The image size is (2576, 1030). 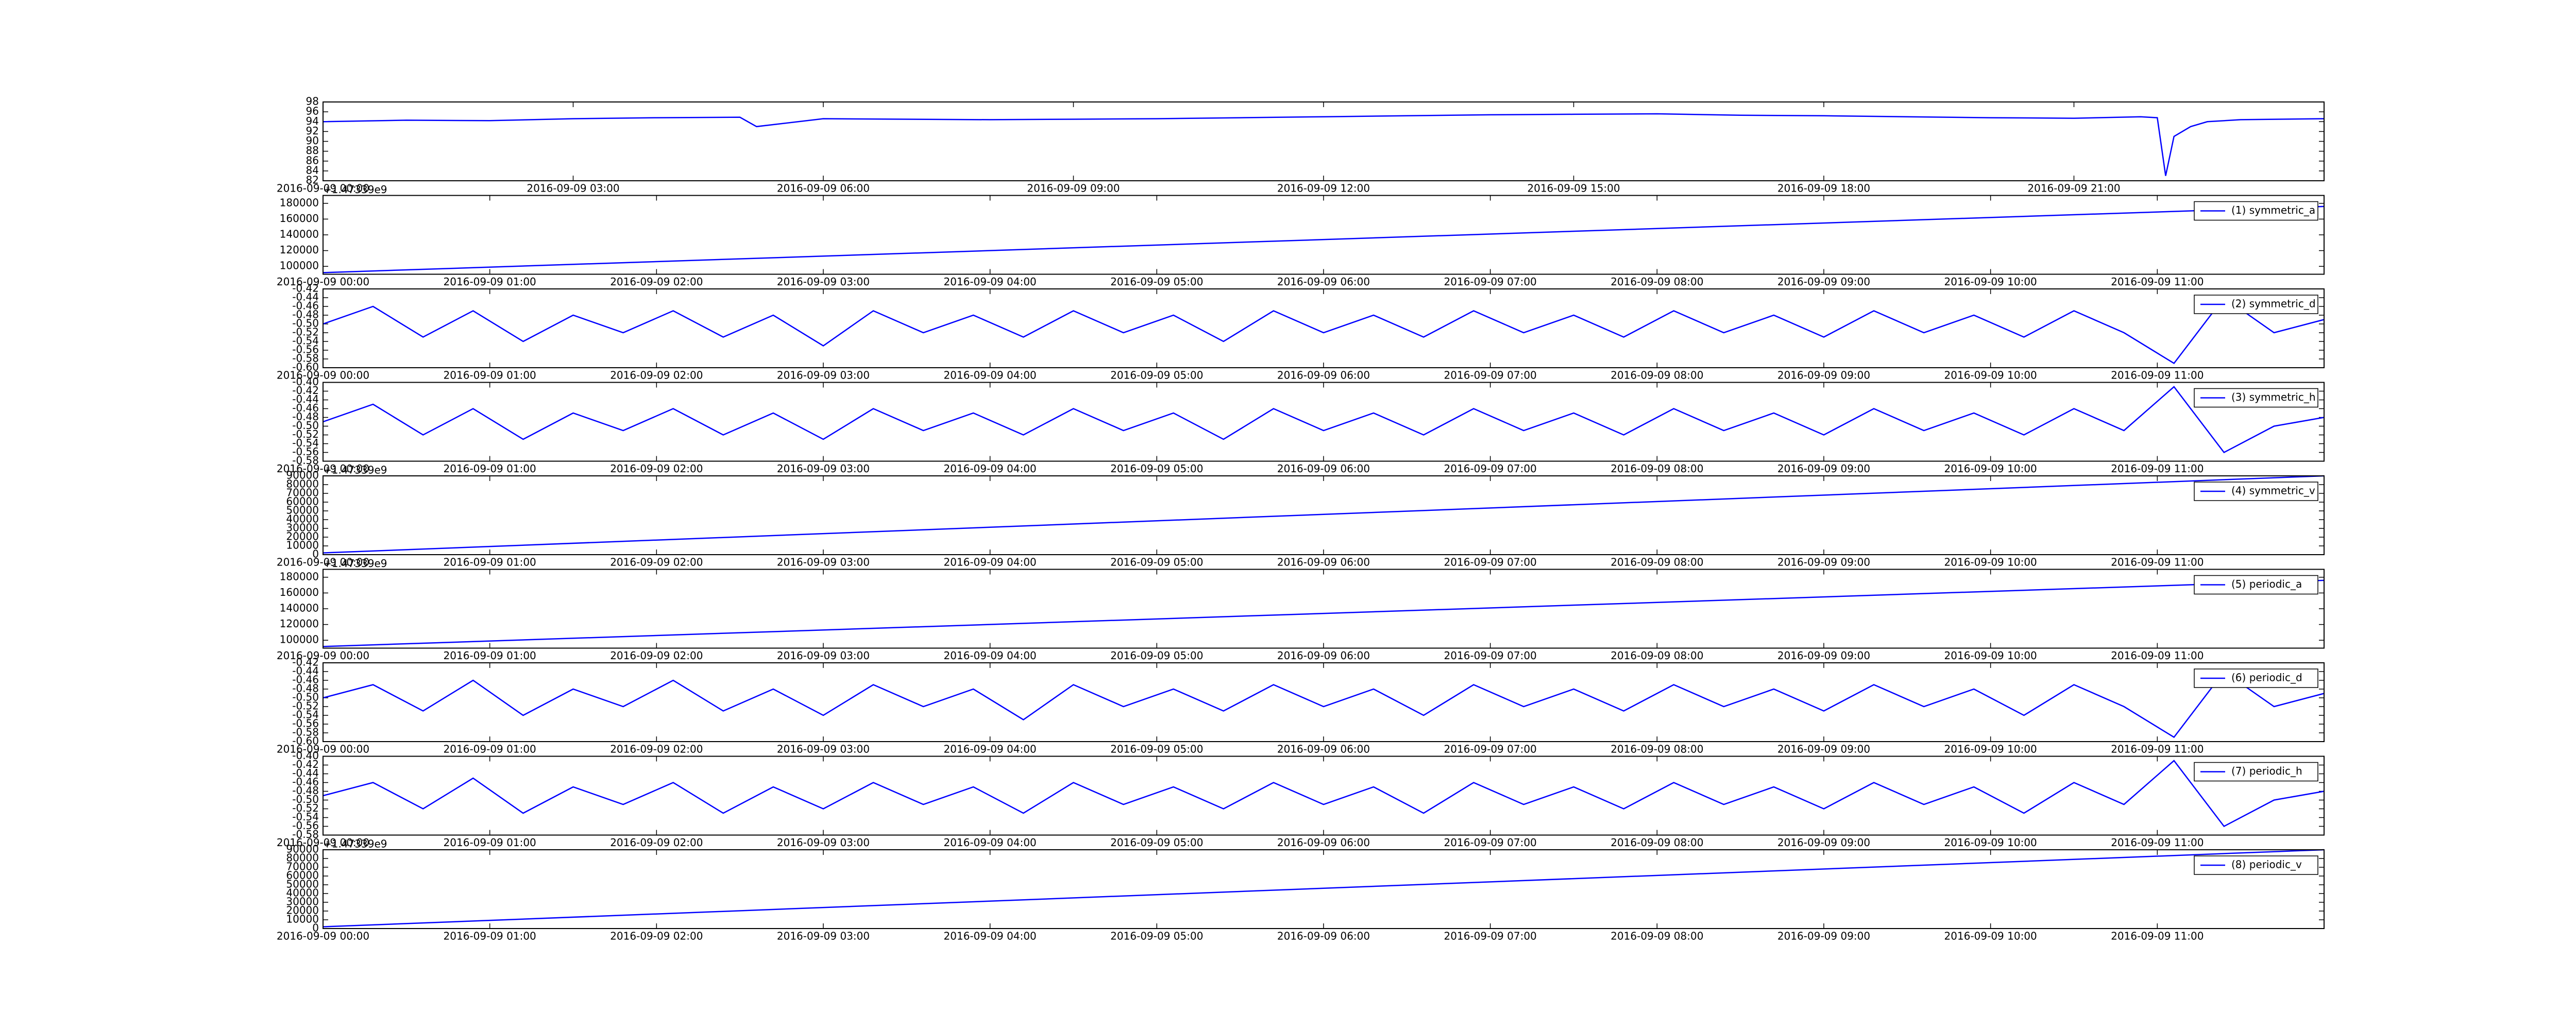 I want to click on x-tick-label: 2016-09-09 21:00, so click(x=2073, y=189).